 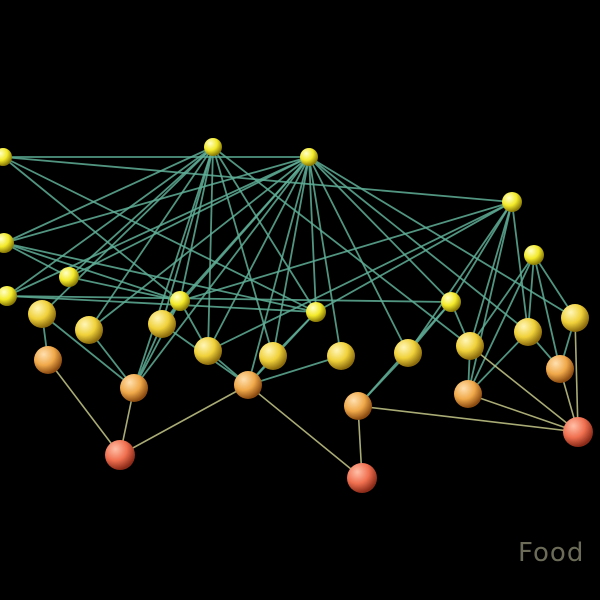 I want to click on food-web-caption: Food, so click(x=551, y=553).